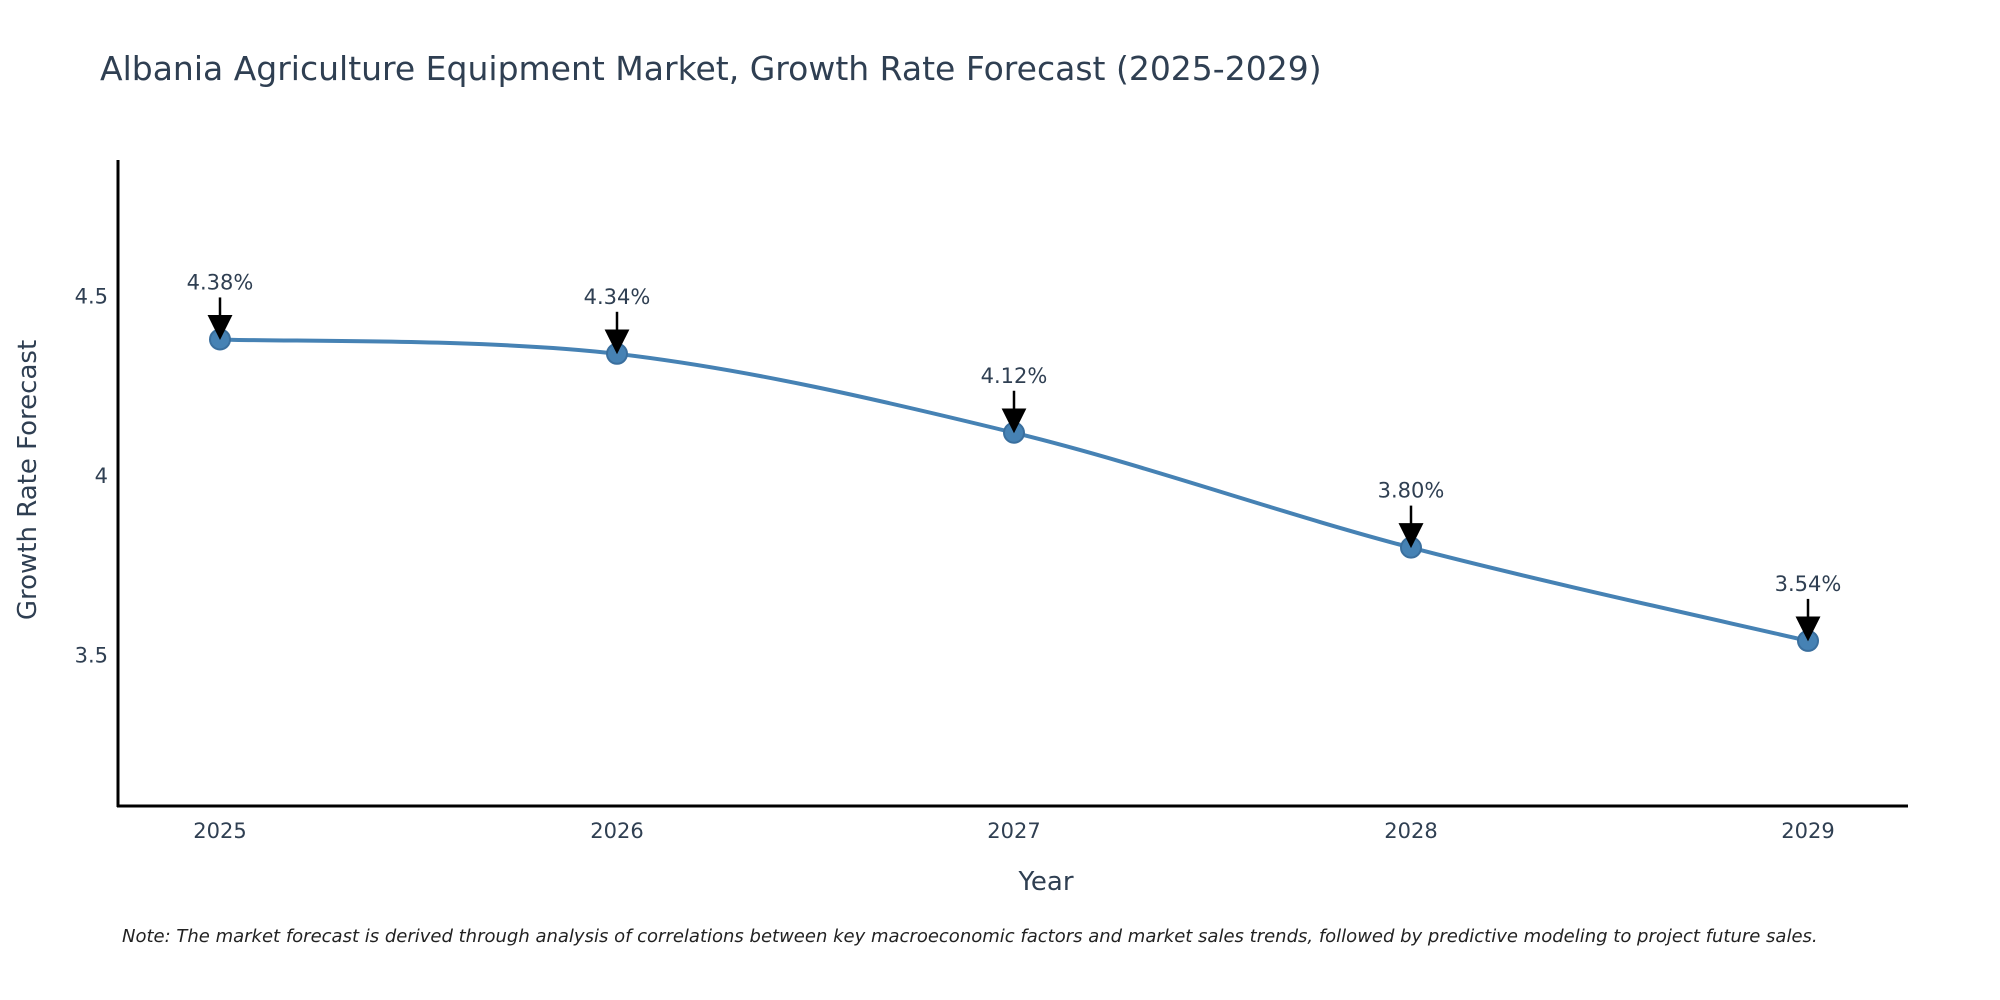 The image size is (2000, 1000). What do you see at coordinates (617, 297) in the screenshot?
I see `data-label: 4.34%` at bounding box center [617, 297].